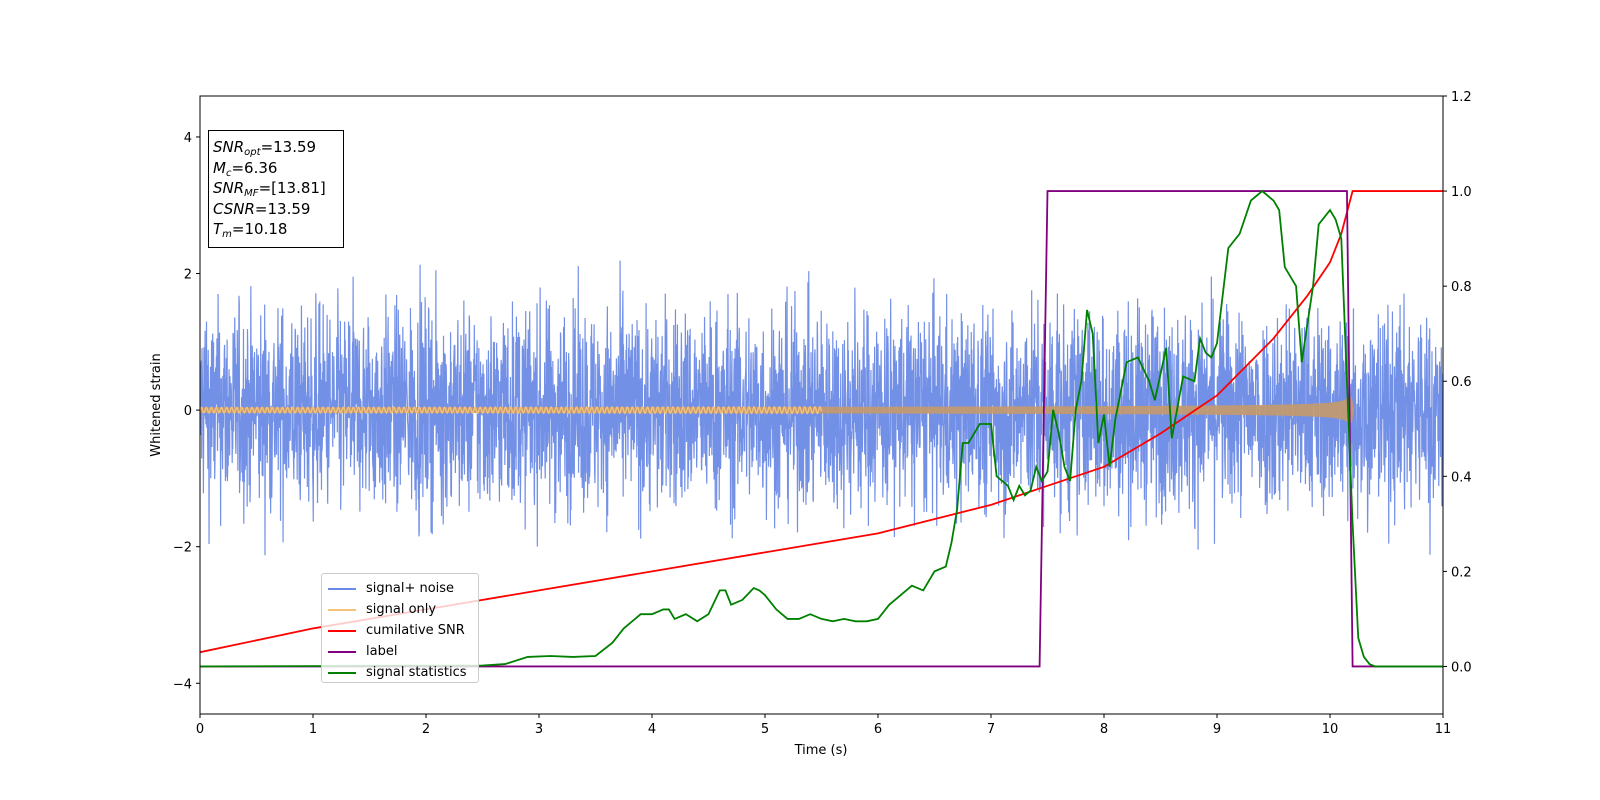  Describe the element at coordinates (188, 138) in the screenshot. I see `y-tick-label: 4` at that location.